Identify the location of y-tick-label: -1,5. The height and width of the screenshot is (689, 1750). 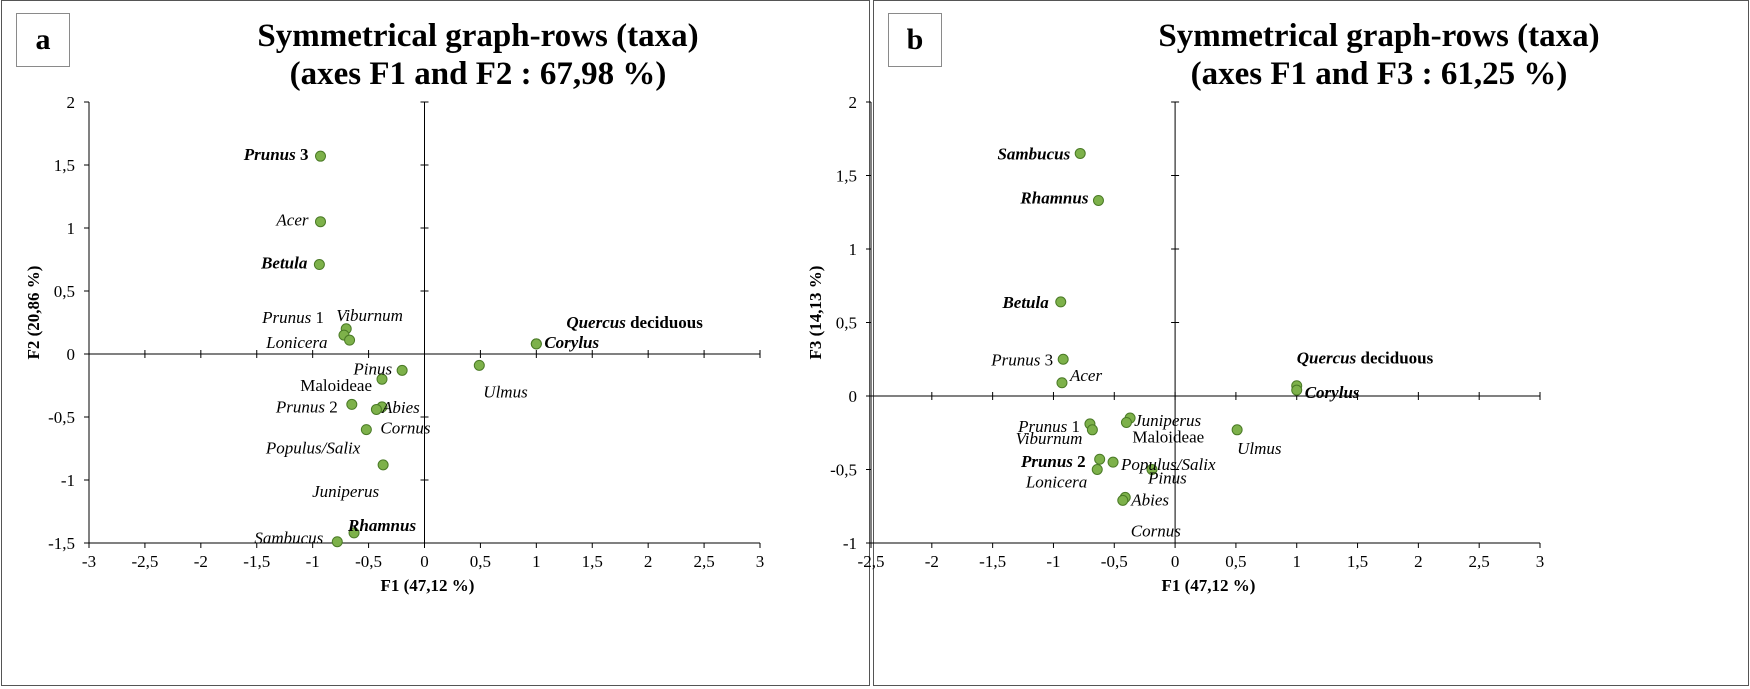
(61, 543).